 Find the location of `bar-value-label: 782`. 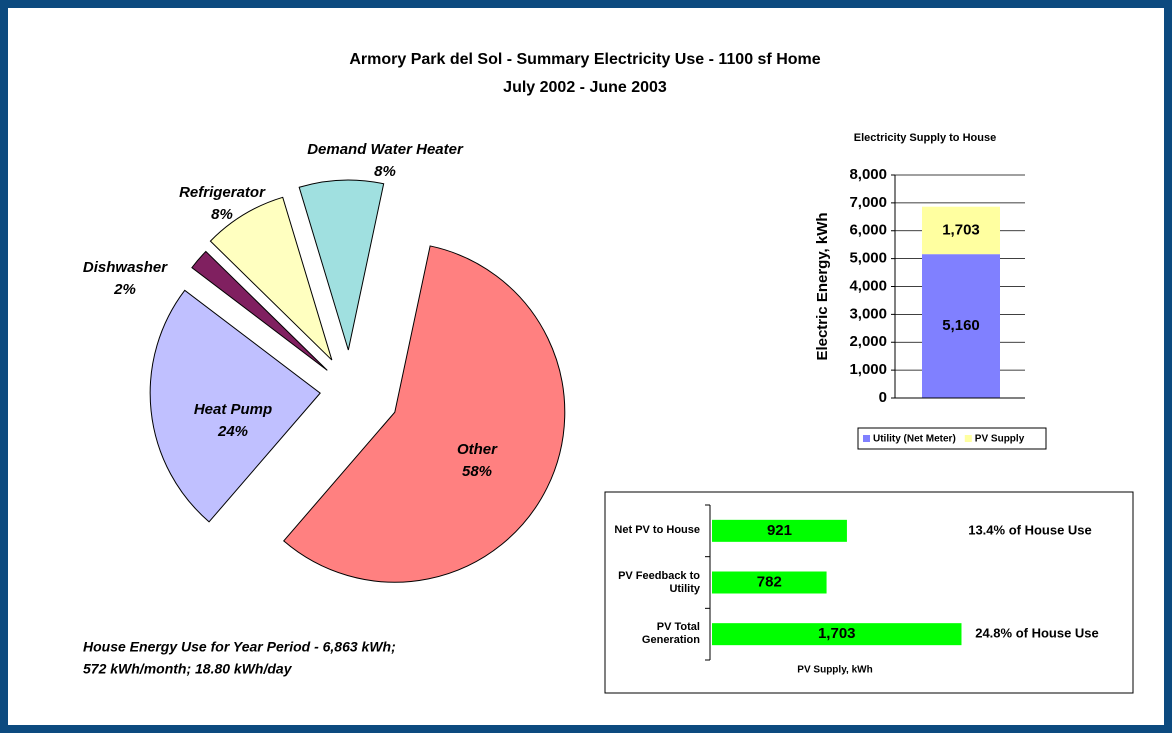

bar-value-label: 782 is located at coordinates (769, 581).